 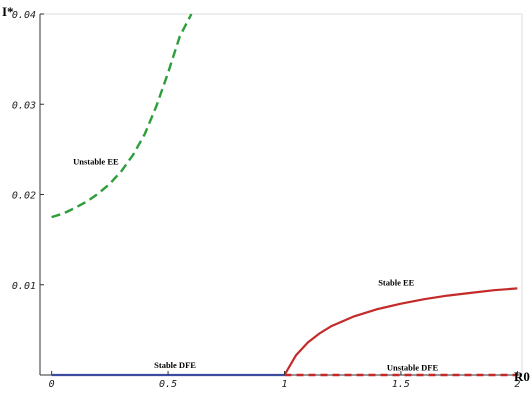 I want to click on x-tick-label: 2, so click(x=517, y=384).